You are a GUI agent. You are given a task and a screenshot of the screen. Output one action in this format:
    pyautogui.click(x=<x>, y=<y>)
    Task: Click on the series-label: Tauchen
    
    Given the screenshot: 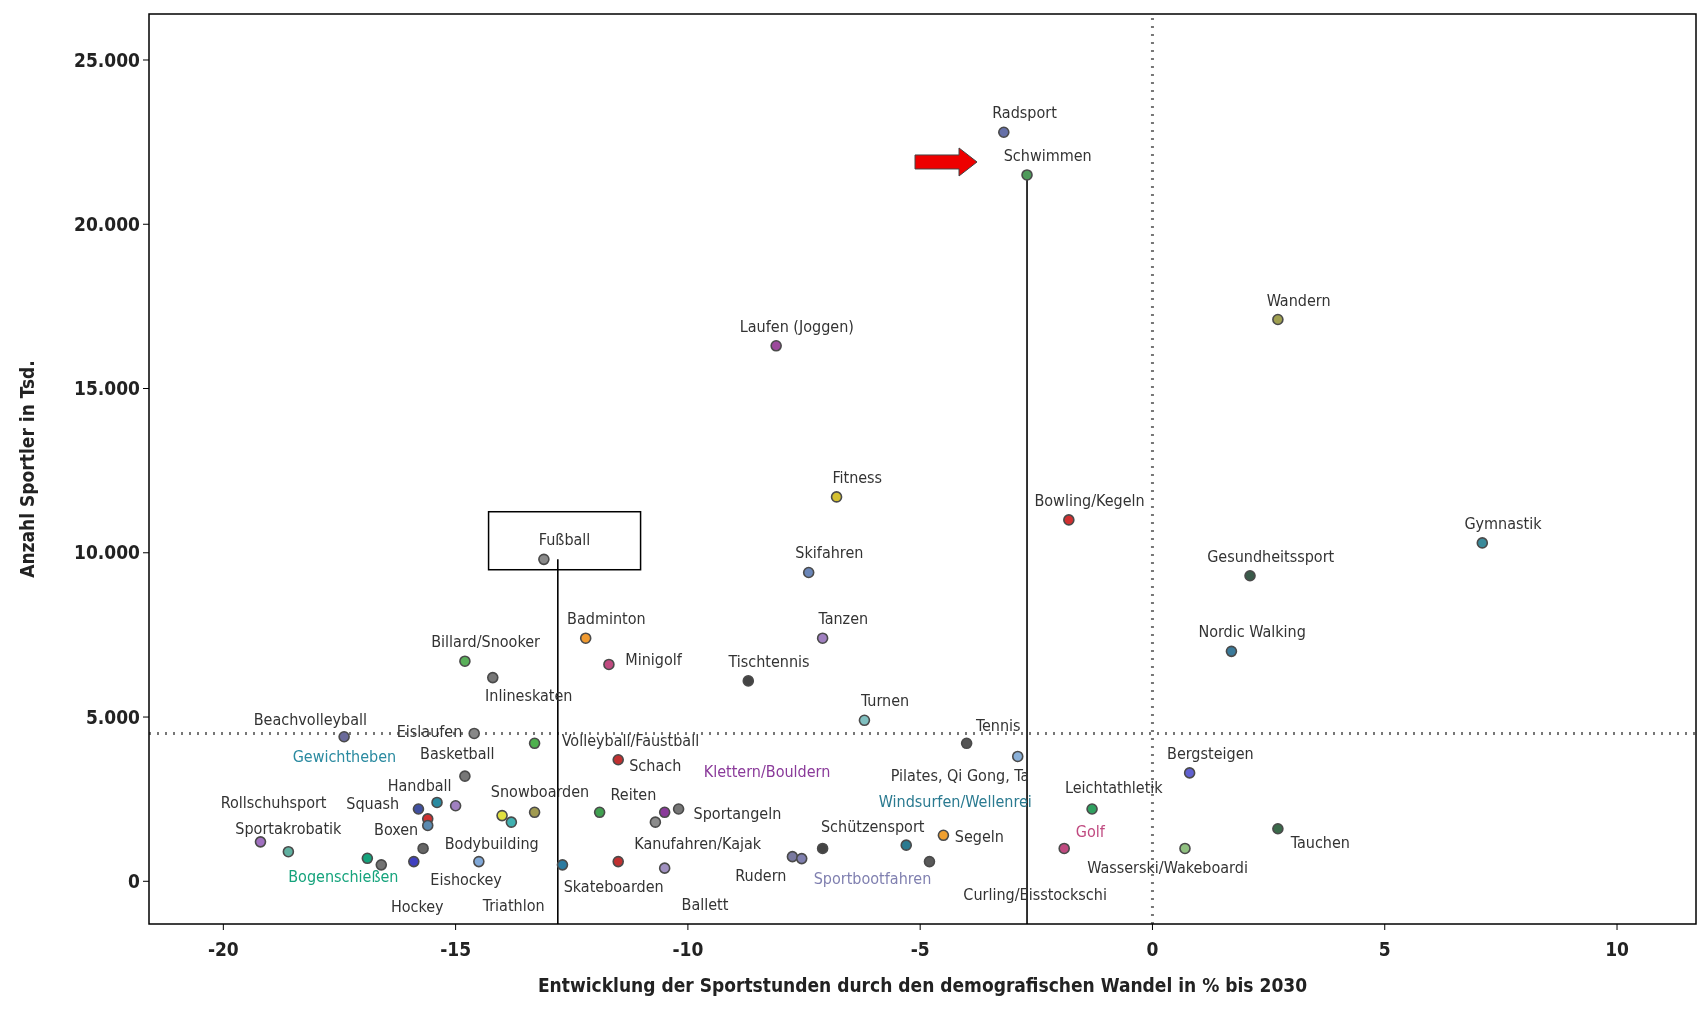 What is the action you would take?
    pyautogui.click(x=1319, y=843)
    